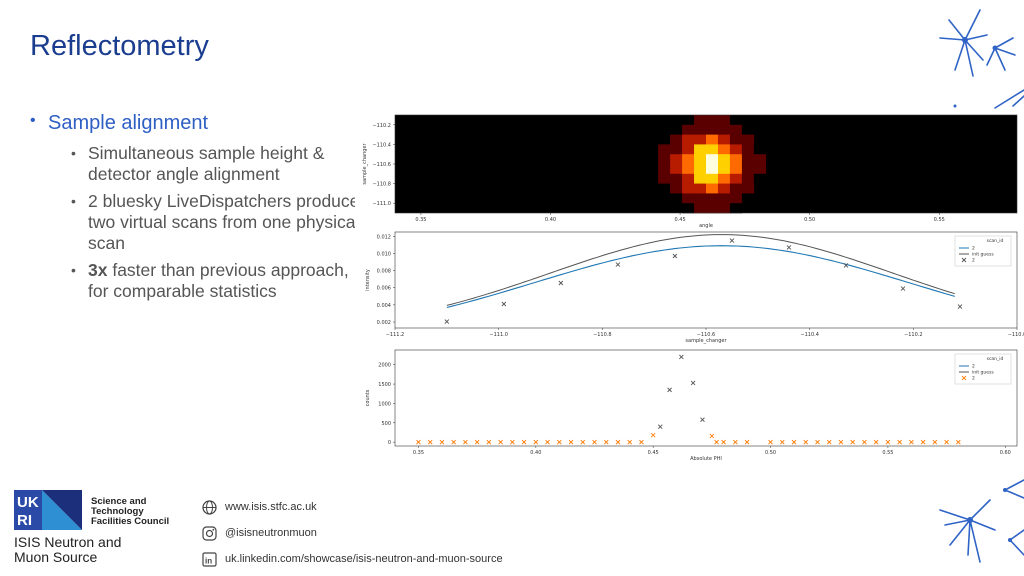 Image resolution: width=1024 pixels, height=576 pixels. What do you see at coordinates (271, 507) in the screenshot?
I see `website-link: www.isis.stfc.ac.uk` at bounding box center [271, 507].